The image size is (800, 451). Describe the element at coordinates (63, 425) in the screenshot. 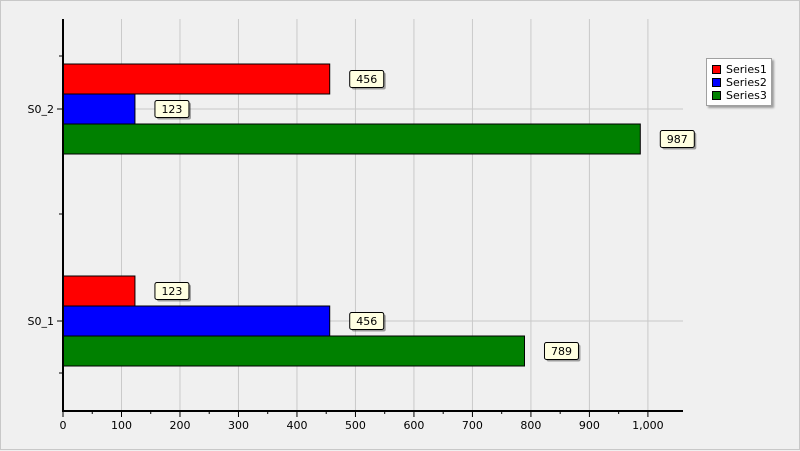

I see `x-tick-label: 0` at that location.